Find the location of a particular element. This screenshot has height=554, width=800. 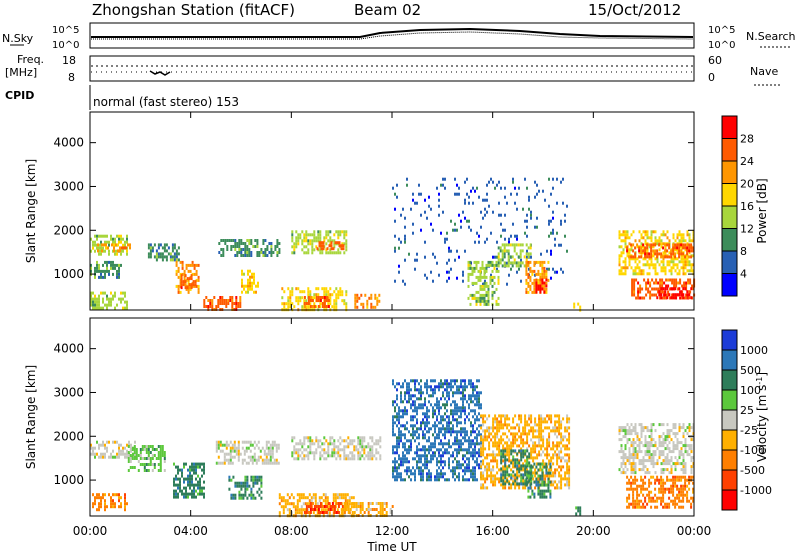

n-sky-label: N.Sky is located at coordinates (18, 38).